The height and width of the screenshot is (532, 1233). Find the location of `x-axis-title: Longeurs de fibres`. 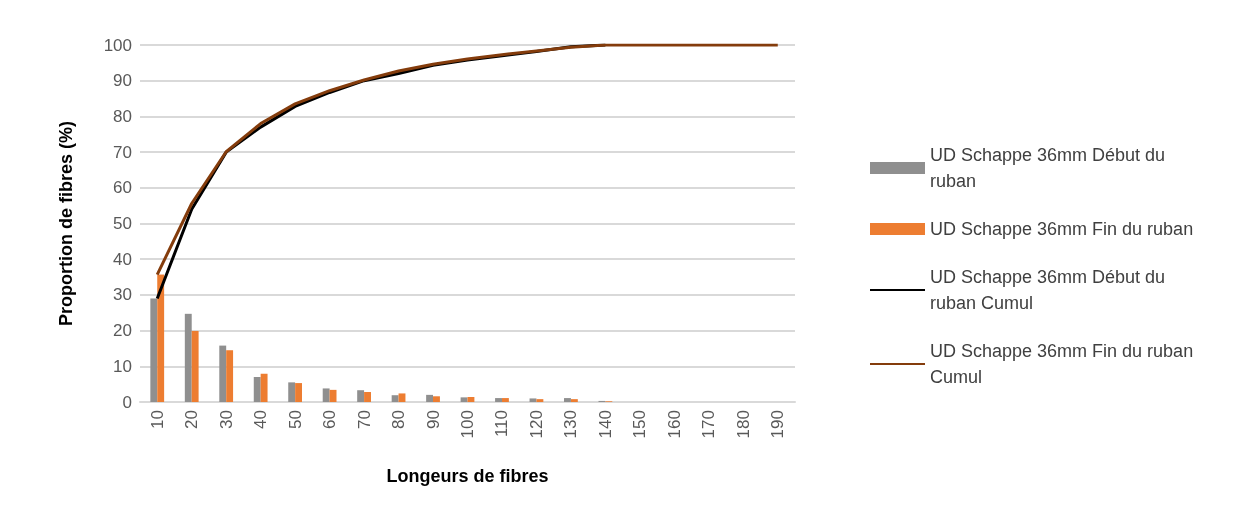

x-axis-title: Longeurs de fibres is located at coordinates (467, 476).